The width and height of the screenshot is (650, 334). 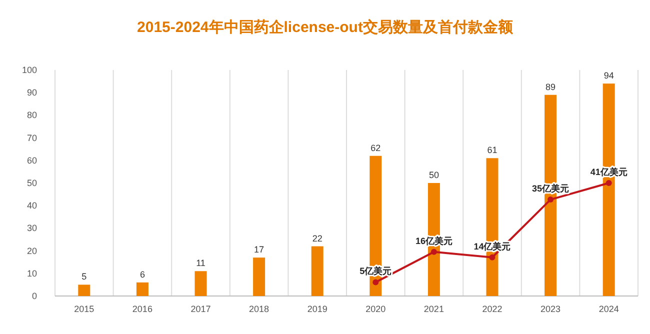 What do you see at coordinates (259, 249) in the screenshot?
I see `data-label: 17` at bounding box center [259, 249].